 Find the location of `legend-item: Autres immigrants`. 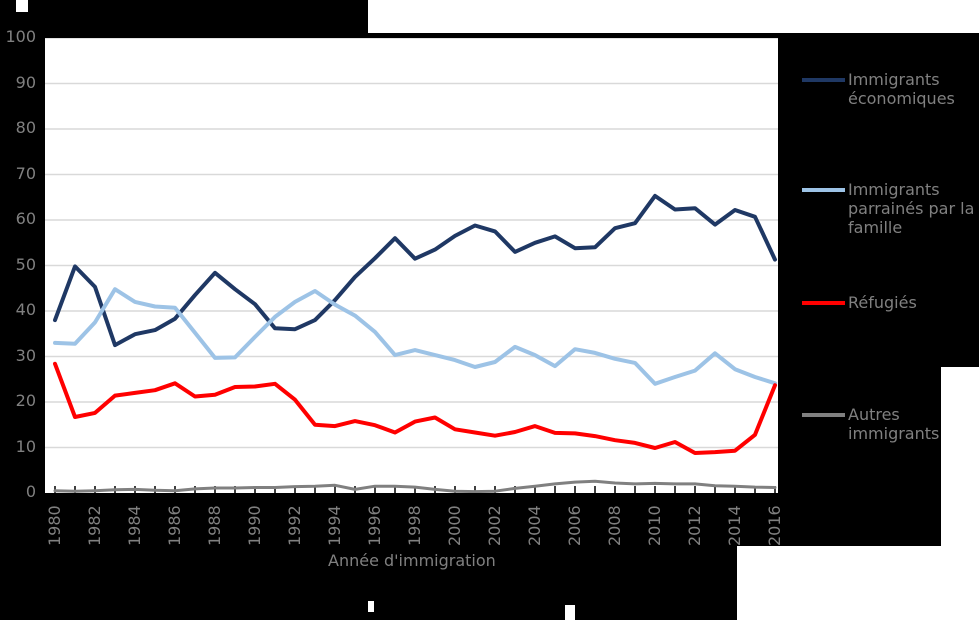

legend-item: Autres immigrants is located at coordinates (870, 424).